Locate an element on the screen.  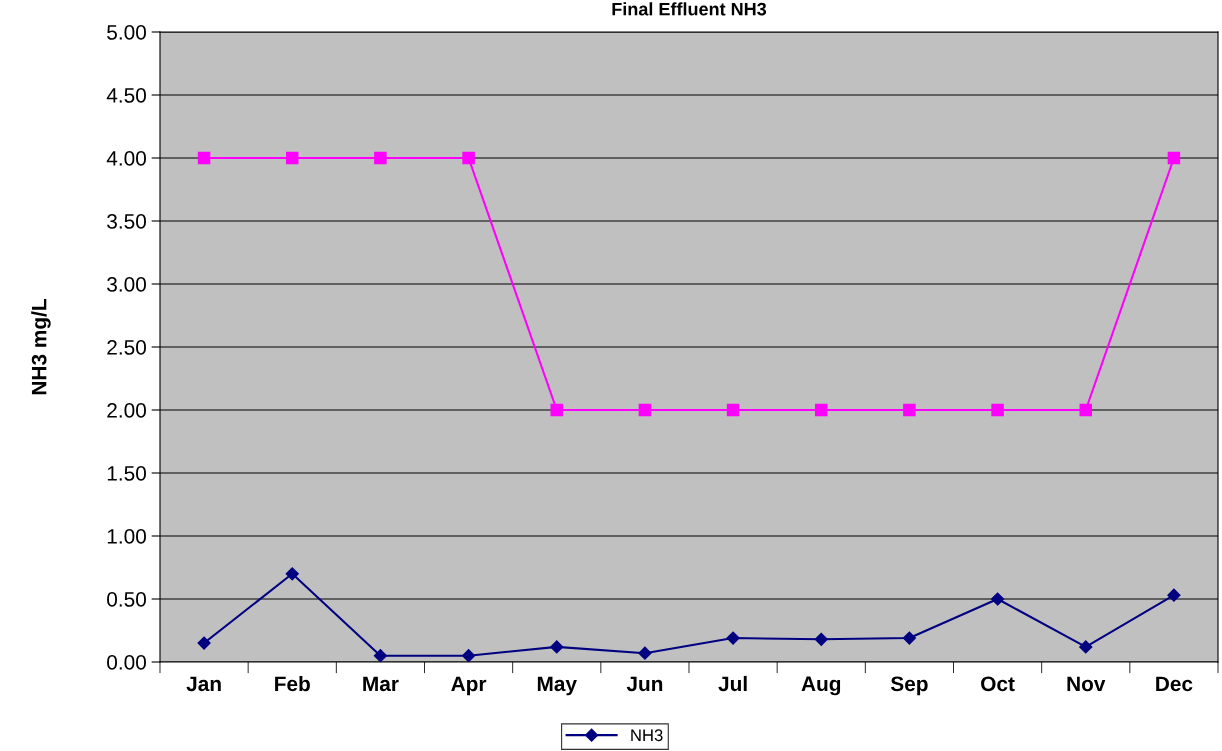
x-tick-label: Apr is located at coordinates (469, 686).